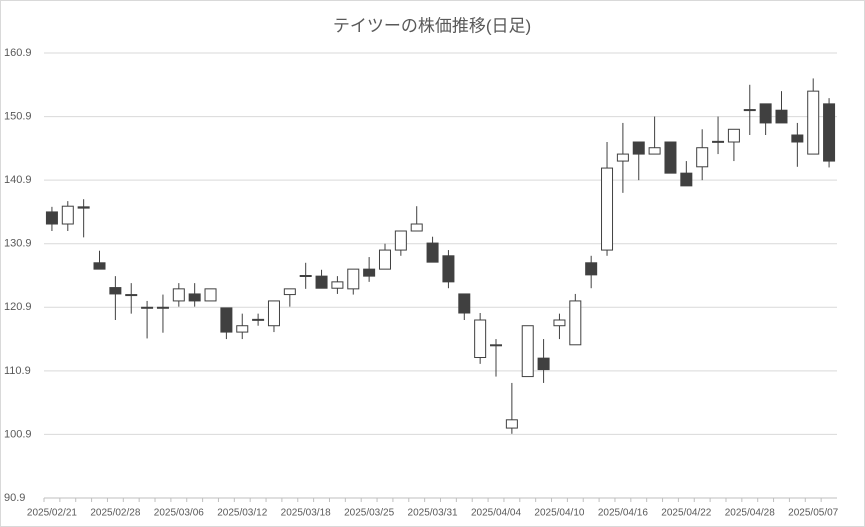  I want to click on y-tick-label: 100.9, so click(18, 434).